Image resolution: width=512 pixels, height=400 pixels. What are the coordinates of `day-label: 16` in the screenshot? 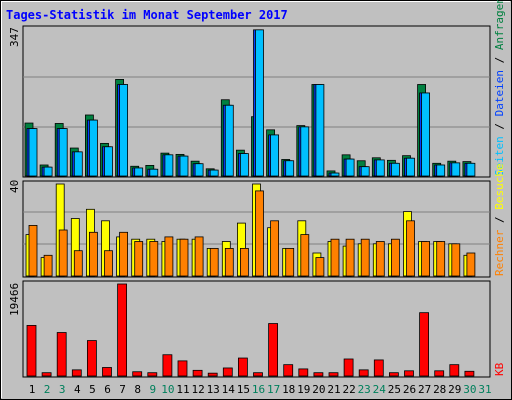 It's located at (258, 389).